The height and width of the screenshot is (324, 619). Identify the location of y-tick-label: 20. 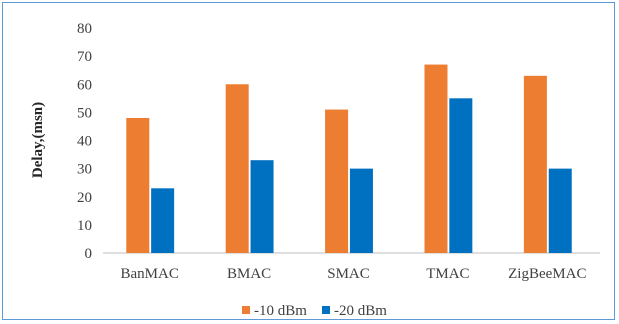
(84, 198).